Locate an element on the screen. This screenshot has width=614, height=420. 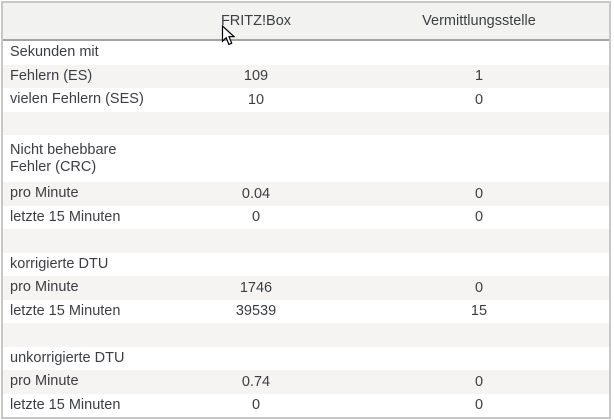
table-row-fehlern-es: Fehlern (ES) 109 1 is located at coordinates (306, 76).